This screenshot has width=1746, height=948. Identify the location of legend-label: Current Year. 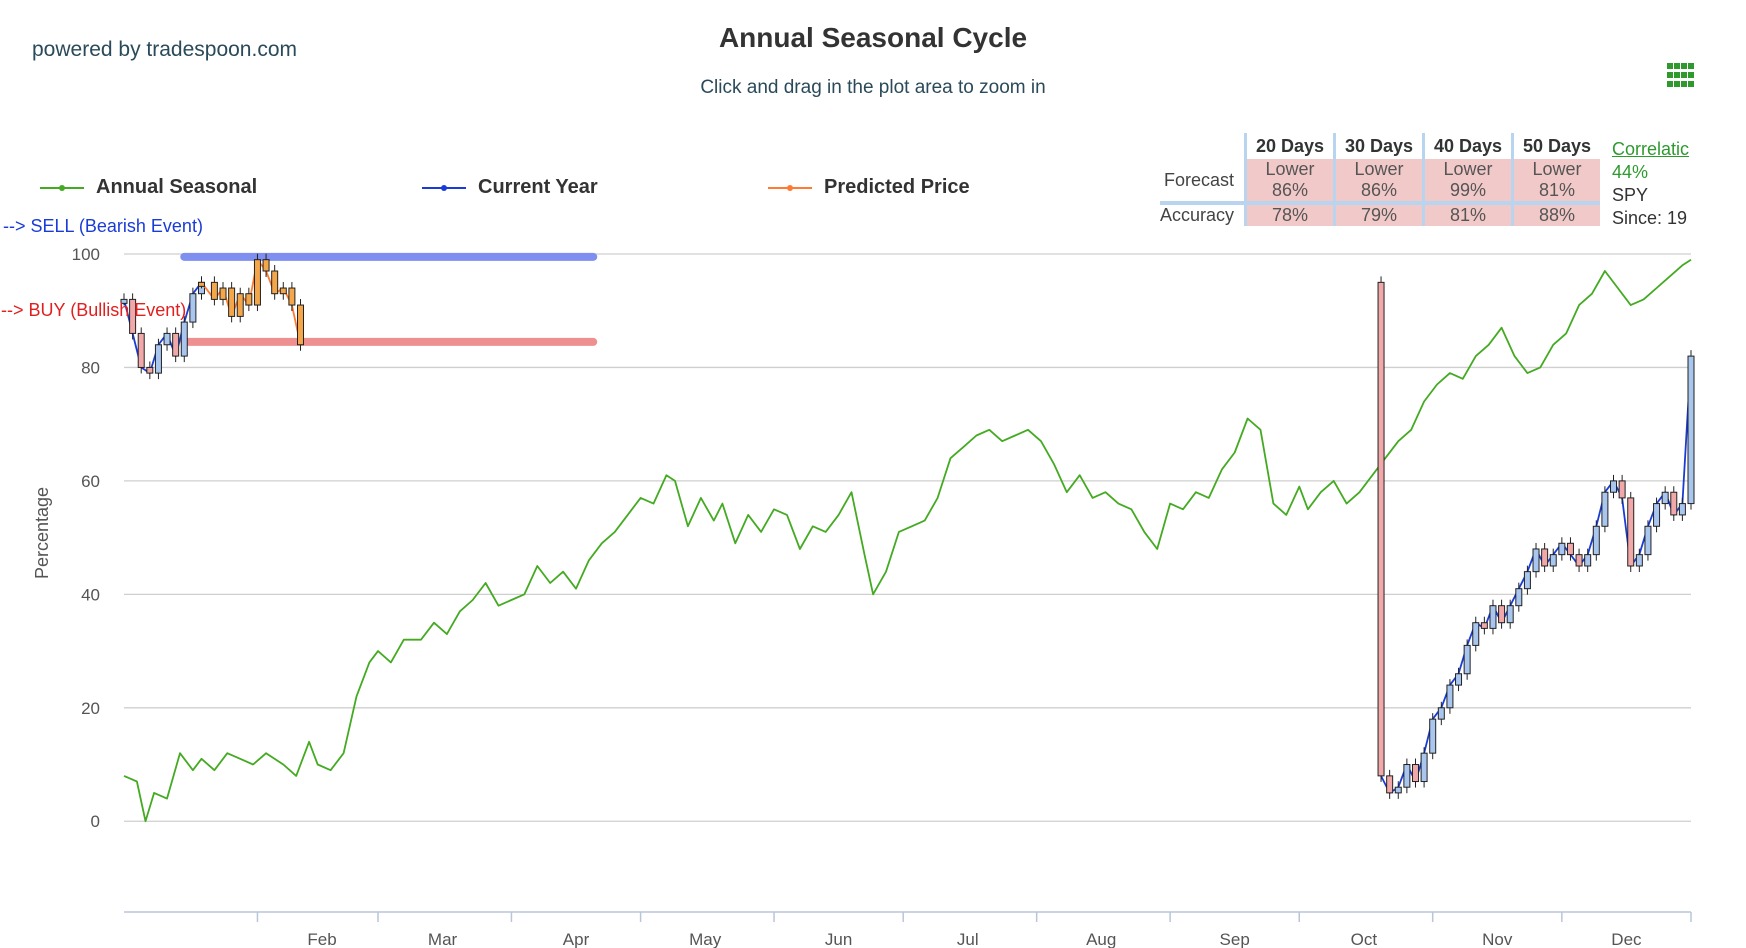
(538, 187).